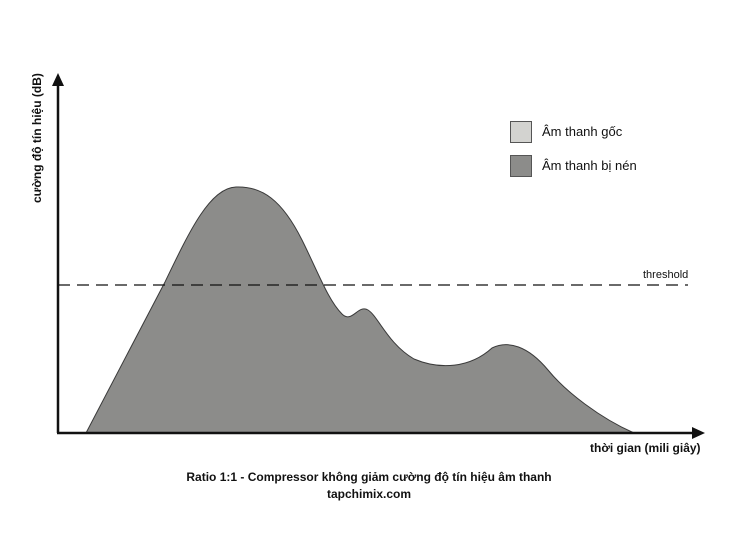 The width and height of the screenshot is (738, 550). I want to click on legend-item-compressed: Âm thanh bị nén, so click(590, 167).